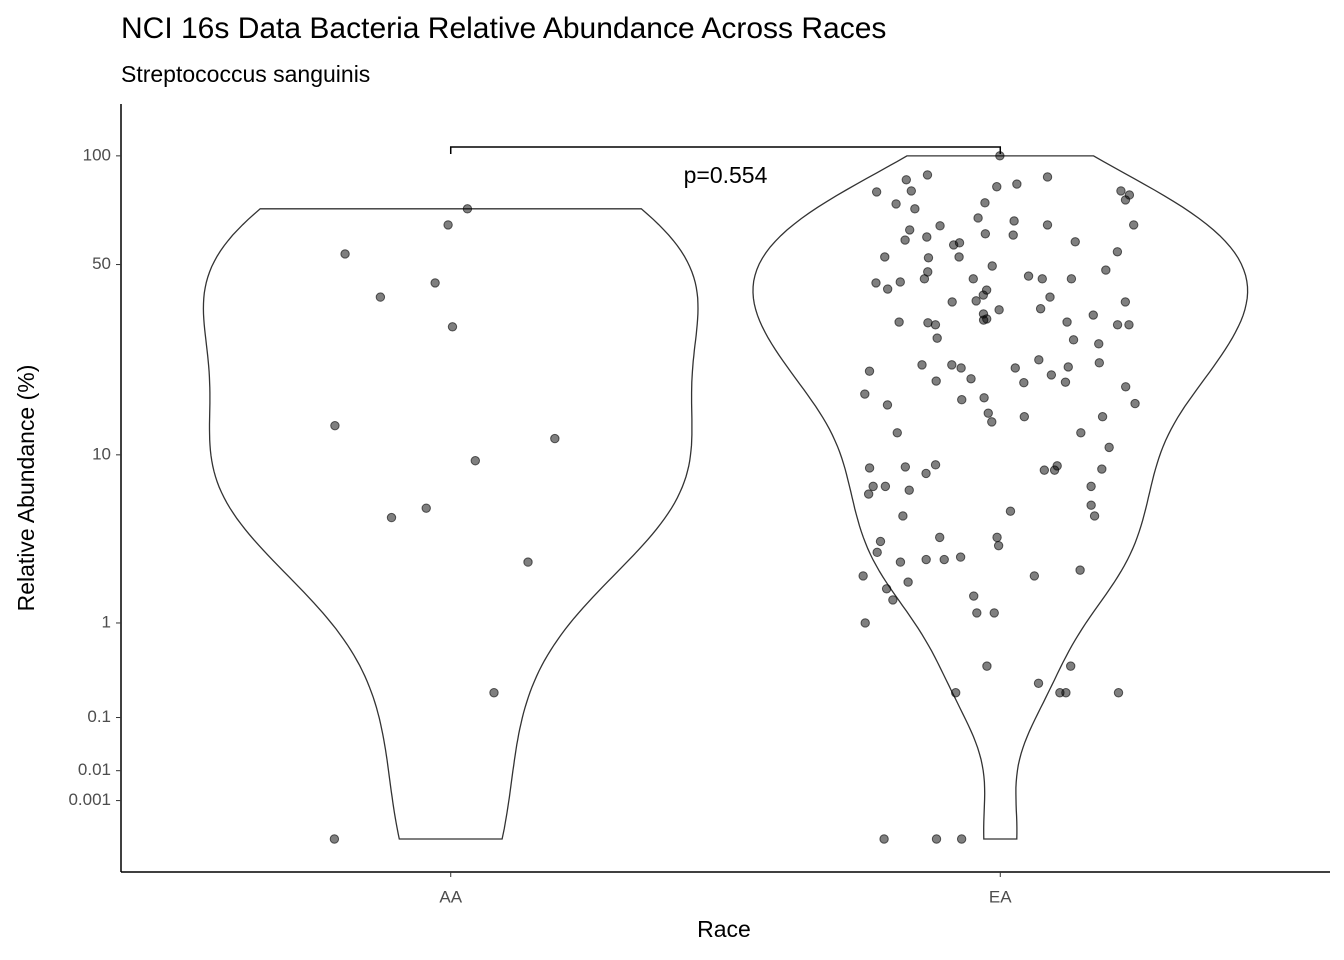 The height and width of the screenshot is (960, 1344). I want to click on x-tick-label: EA, so click(1000, 896).